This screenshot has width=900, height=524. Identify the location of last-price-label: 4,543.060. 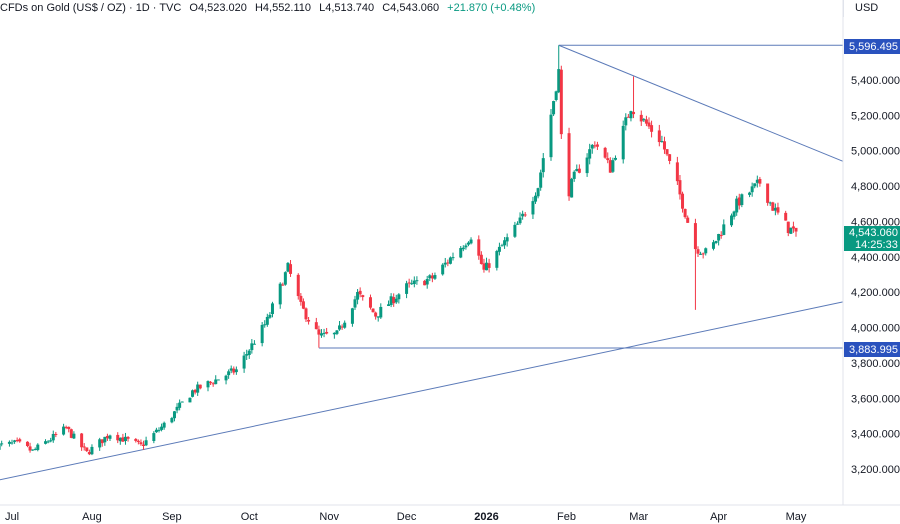
(873, 233).